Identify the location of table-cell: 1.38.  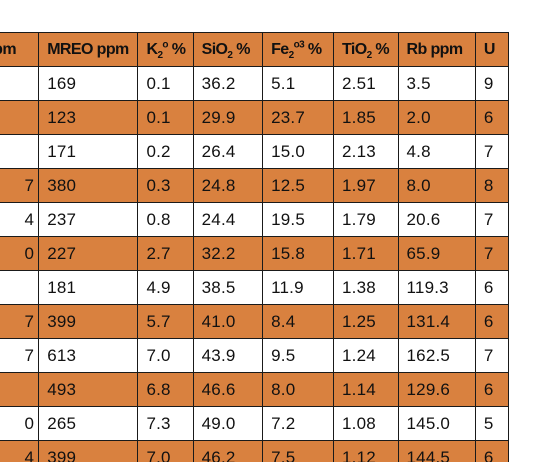
(366, 287).